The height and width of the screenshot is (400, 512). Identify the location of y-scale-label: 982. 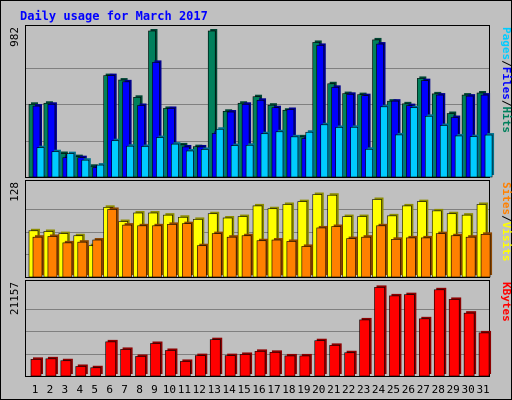
(14, 37).